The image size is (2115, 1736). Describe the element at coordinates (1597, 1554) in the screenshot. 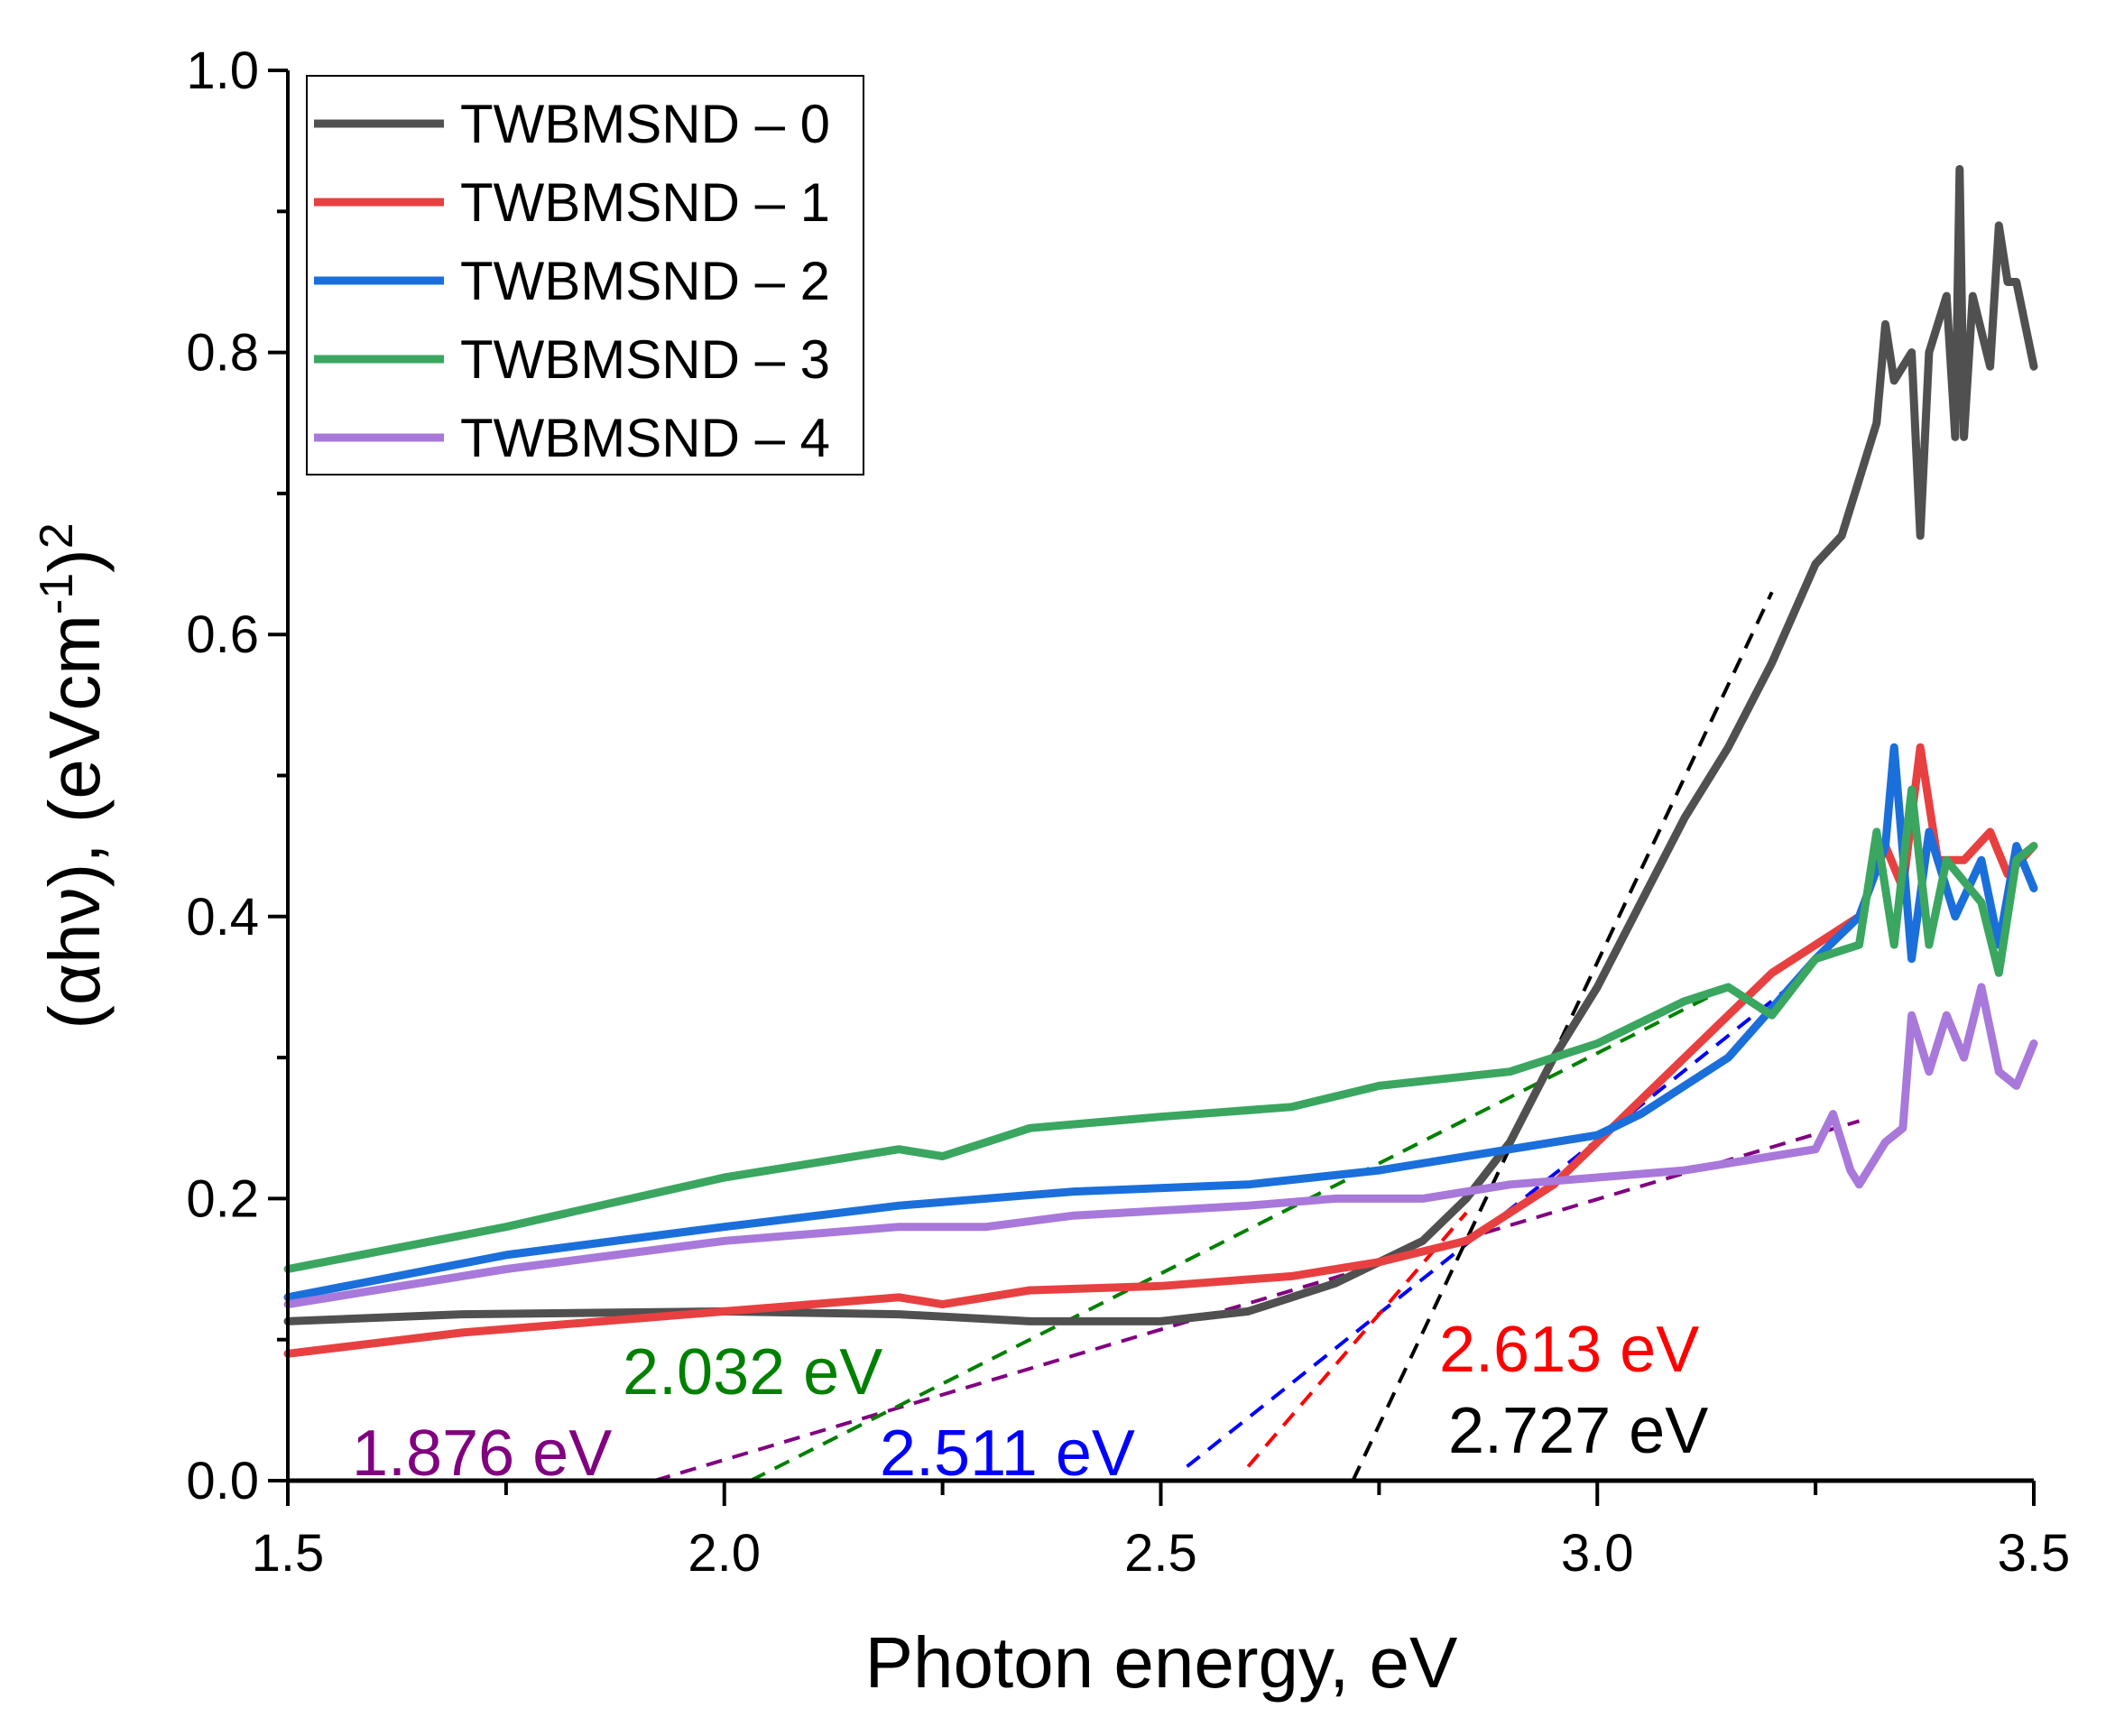

I see `x-tick-label: 3.0` at that location.